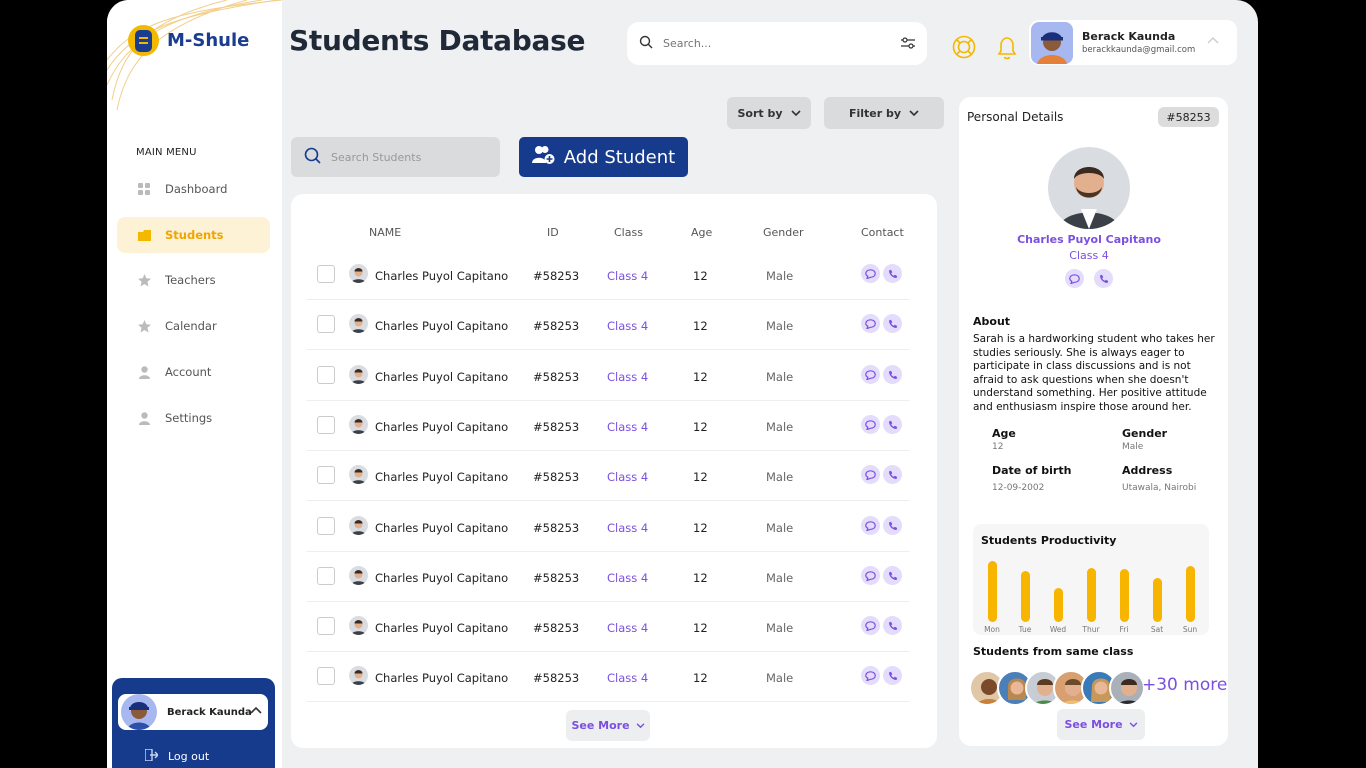 The image size is (1366, 768). I want to click on help-icon, so click(964, 47).